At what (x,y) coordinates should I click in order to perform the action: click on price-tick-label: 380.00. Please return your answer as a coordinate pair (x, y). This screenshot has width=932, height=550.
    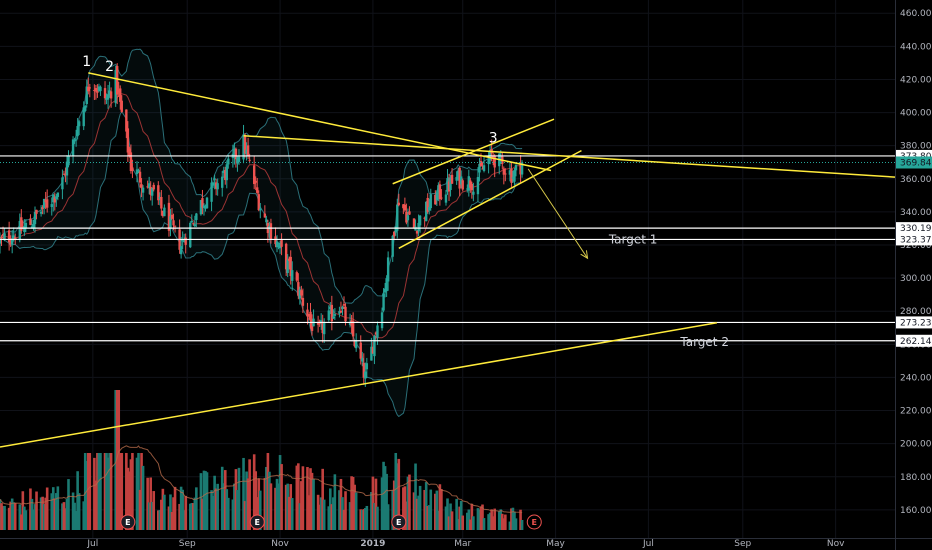
    Looking at the image, I should click on (916, 147).